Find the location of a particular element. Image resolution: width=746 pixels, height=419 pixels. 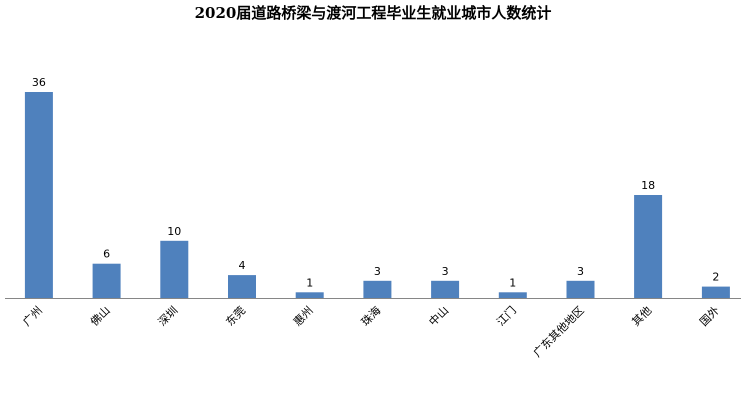

x-tick-label-10: 国外 is located at coordinates (709, 316).